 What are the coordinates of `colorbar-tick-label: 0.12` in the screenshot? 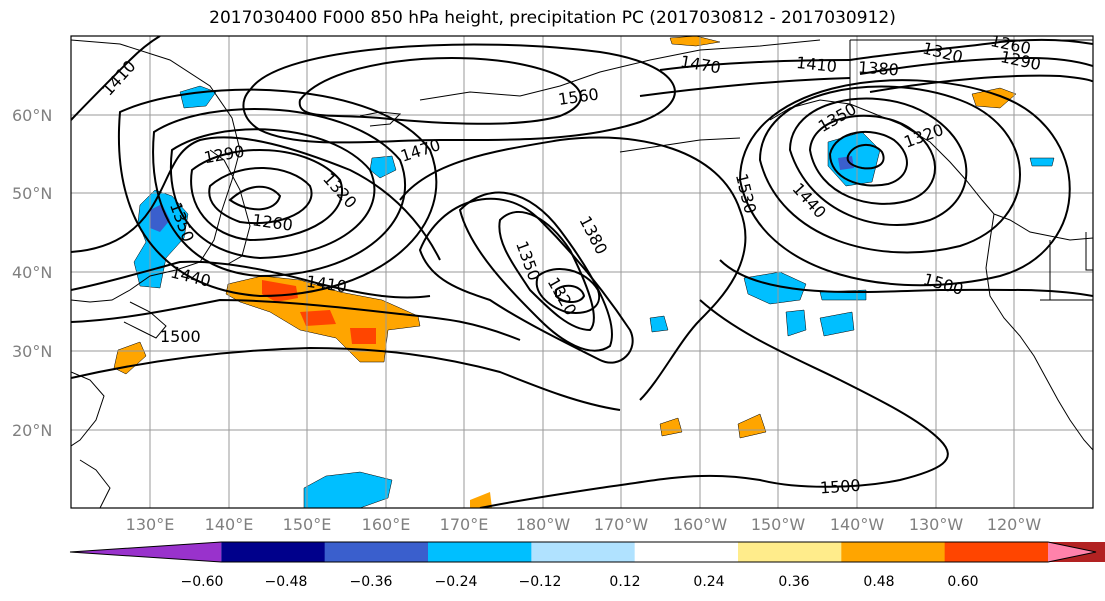 It's located at (624, 582).